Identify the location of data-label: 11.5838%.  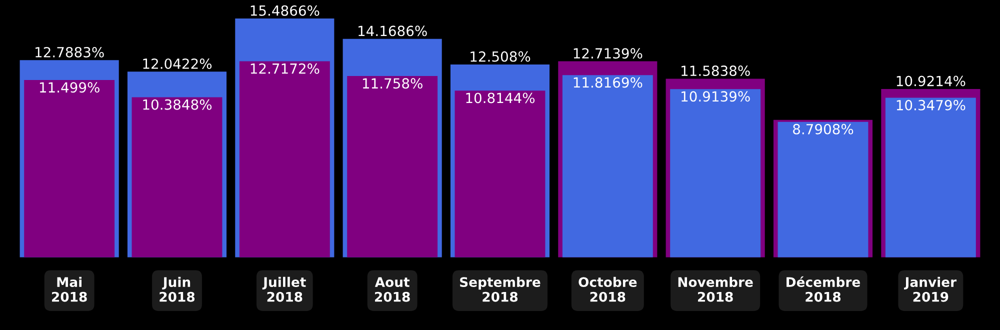
(716, 71).